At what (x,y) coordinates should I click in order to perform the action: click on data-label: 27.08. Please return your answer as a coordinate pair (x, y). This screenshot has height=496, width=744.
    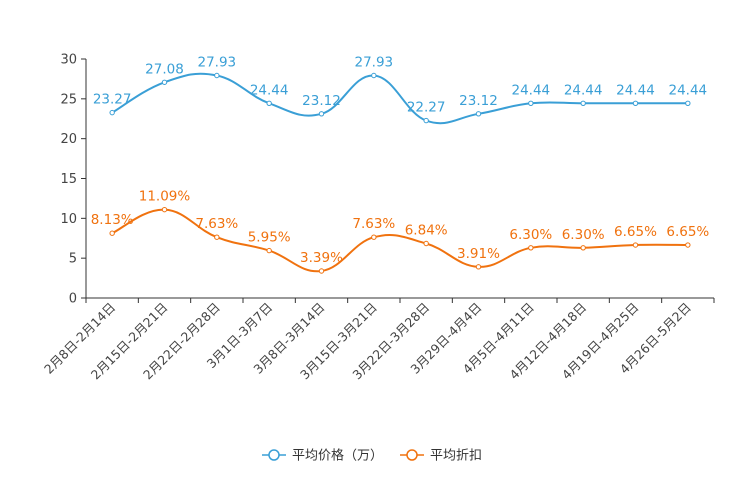
    Looking at the image, I should click on (164, 69).